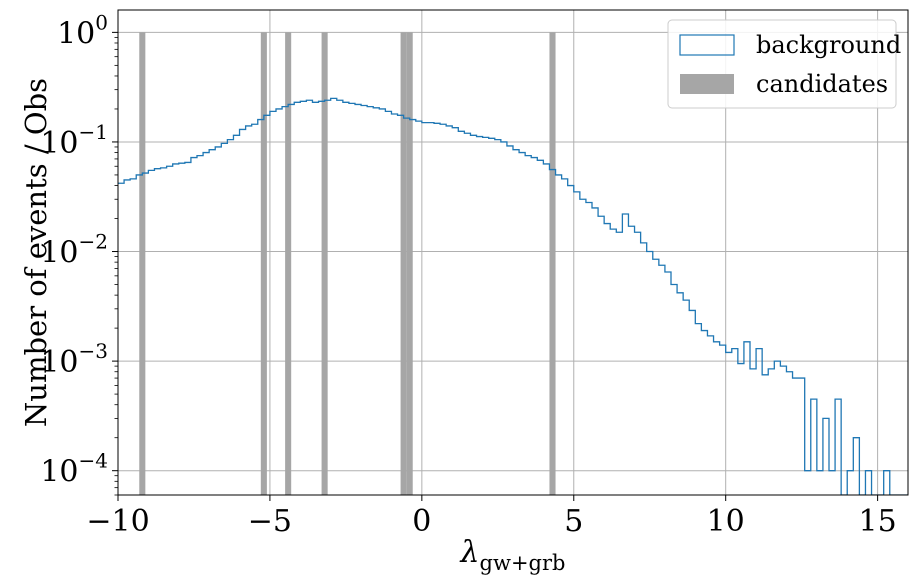 This screenshot has height=583, width=919. Describe the element at coordinates (421, 521) in the screenshot. I see `x-tick-label: 0` at that location.